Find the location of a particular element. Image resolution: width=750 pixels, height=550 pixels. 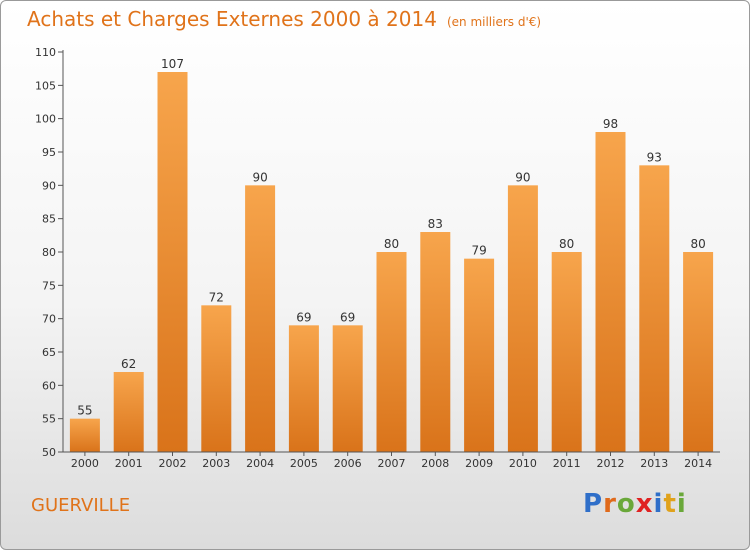

chart-subtitle: (en milliers d'€) is located at coordinates (494, 22).